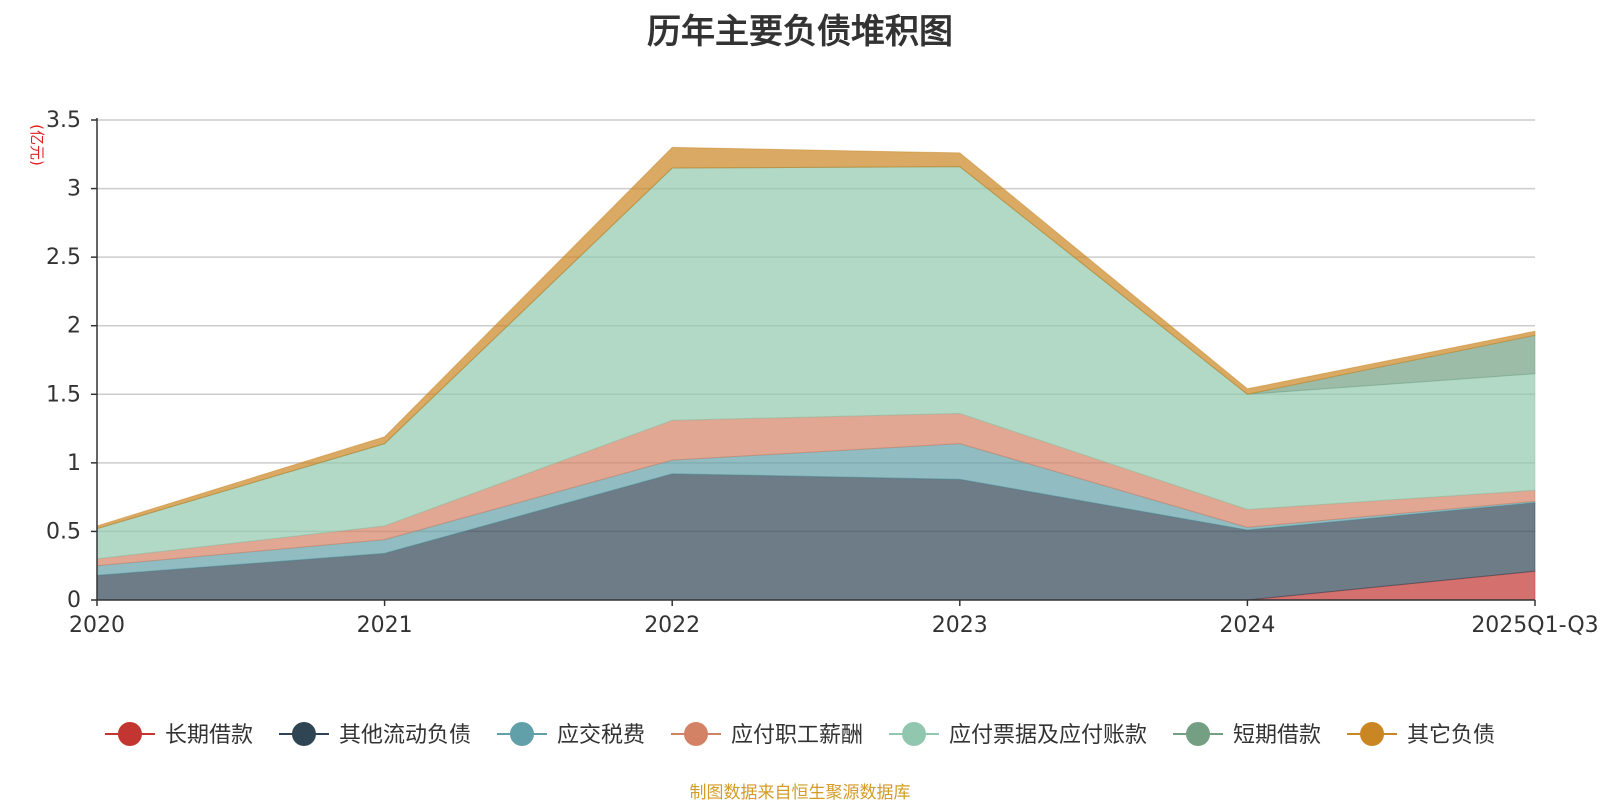  I want to click on unit-label: (亿元), so click(37, 145).